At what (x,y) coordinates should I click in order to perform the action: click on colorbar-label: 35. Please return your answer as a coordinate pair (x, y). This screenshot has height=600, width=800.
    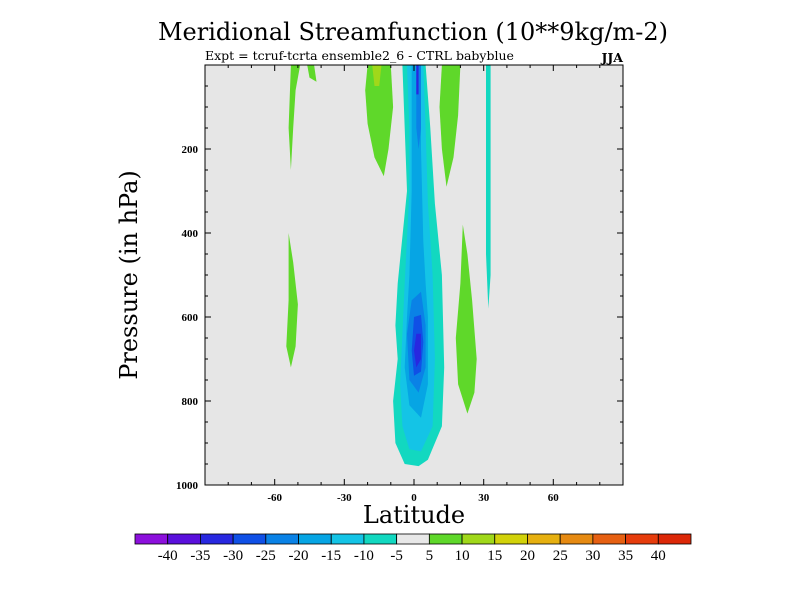
    Looking at the image, I should click on (625, 556).